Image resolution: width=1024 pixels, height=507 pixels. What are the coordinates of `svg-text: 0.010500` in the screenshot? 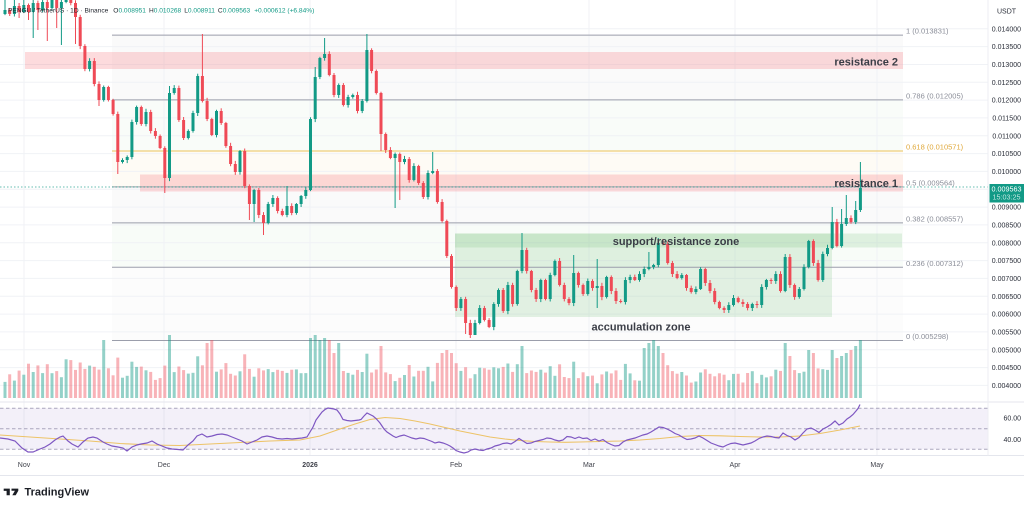 It's located at (1006, 154).